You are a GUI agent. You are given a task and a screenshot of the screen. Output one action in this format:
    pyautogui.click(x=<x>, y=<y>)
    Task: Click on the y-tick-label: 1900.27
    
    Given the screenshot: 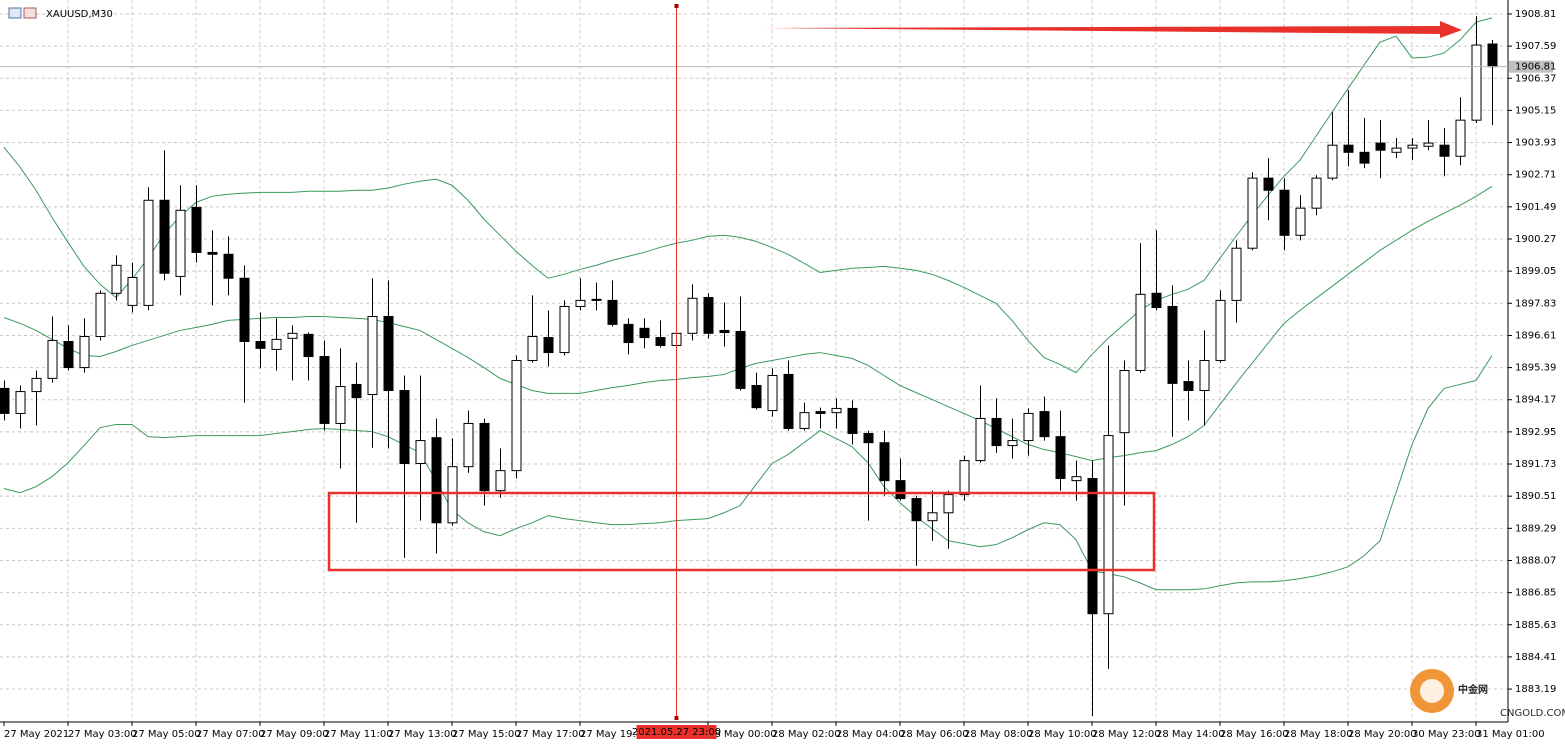 What is the action you would take?
    pyautogui.click(x=1535, y=239)
    